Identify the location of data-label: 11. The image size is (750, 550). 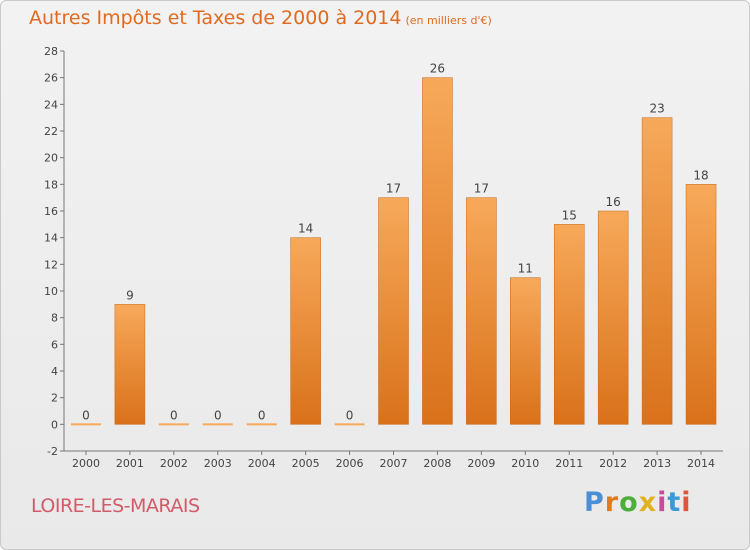
(525, 269).